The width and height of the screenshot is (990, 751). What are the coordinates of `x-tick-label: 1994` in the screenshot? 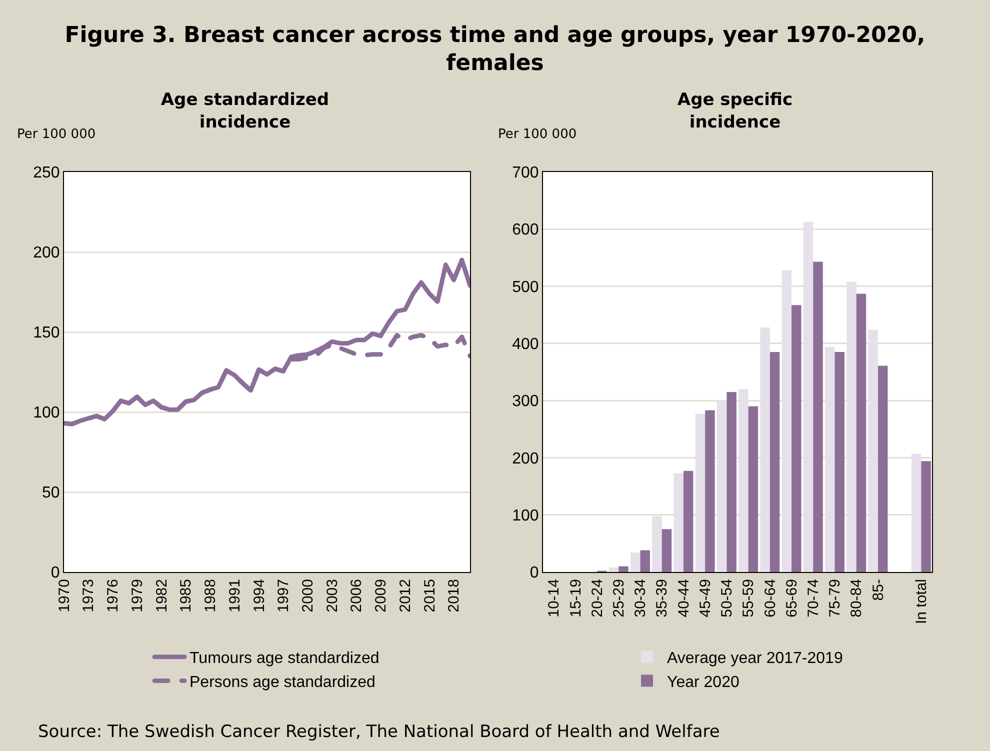 It's located at (259, 595).